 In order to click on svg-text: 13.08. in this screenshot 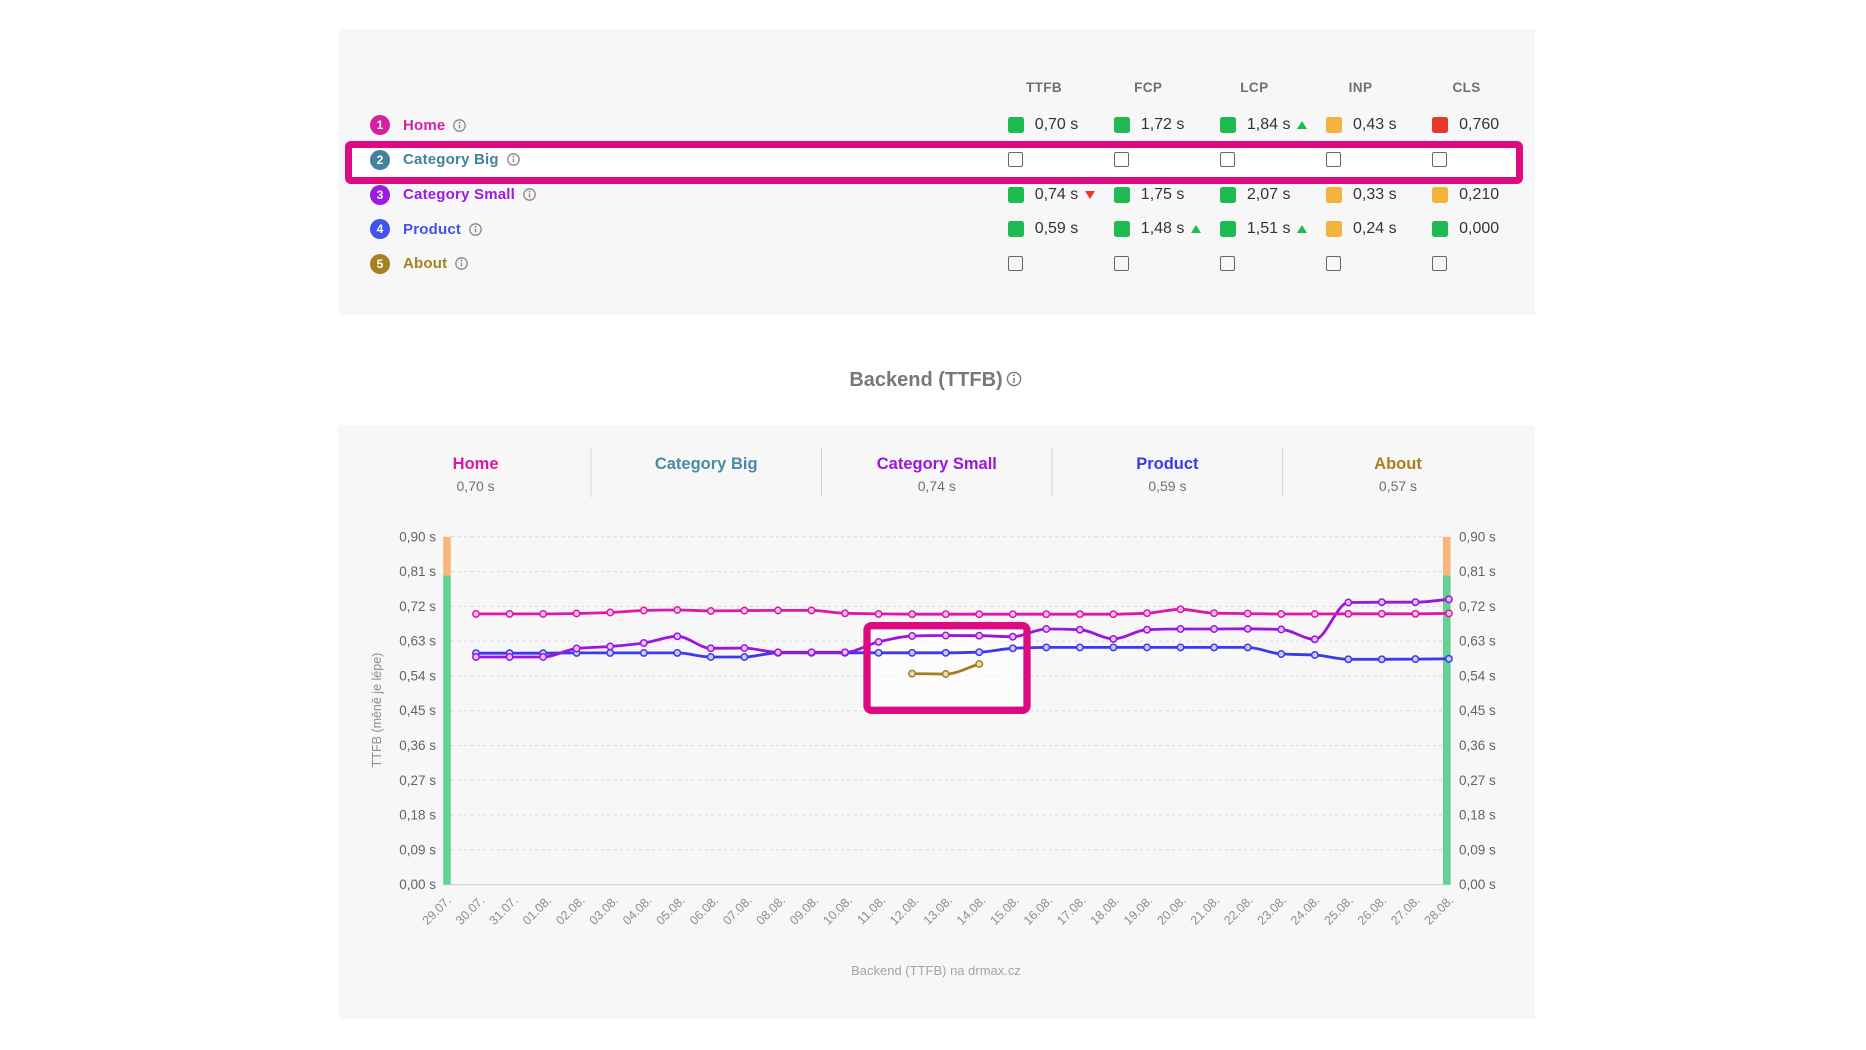, I will do `click(938, 910)`.